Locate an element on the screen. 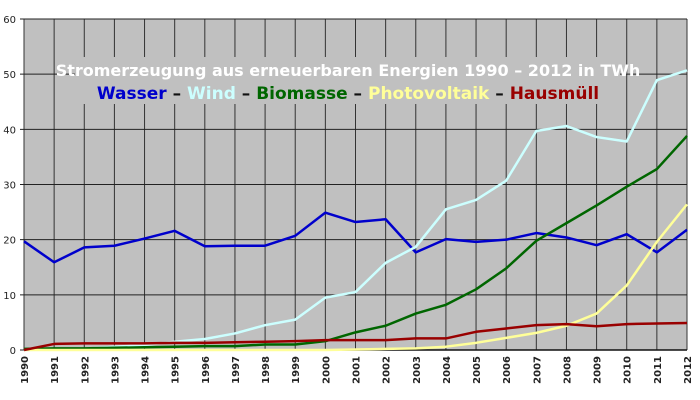 The height and width of the screenshot is (400, 700). x-tick-label: 2008 is located at coordinates (567, 370).